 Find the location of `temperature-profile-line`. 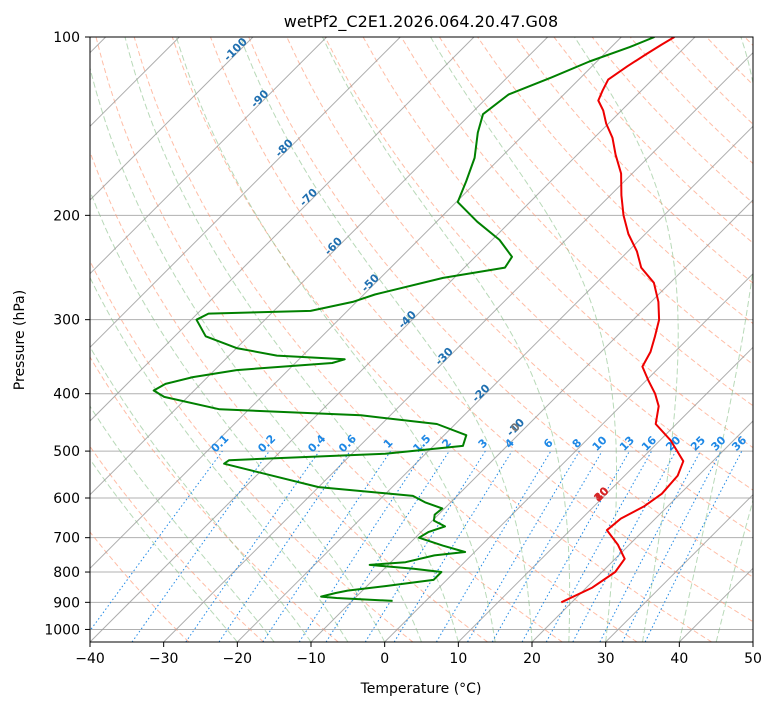

temperature-profile-line is located at coordinates (622, 320).